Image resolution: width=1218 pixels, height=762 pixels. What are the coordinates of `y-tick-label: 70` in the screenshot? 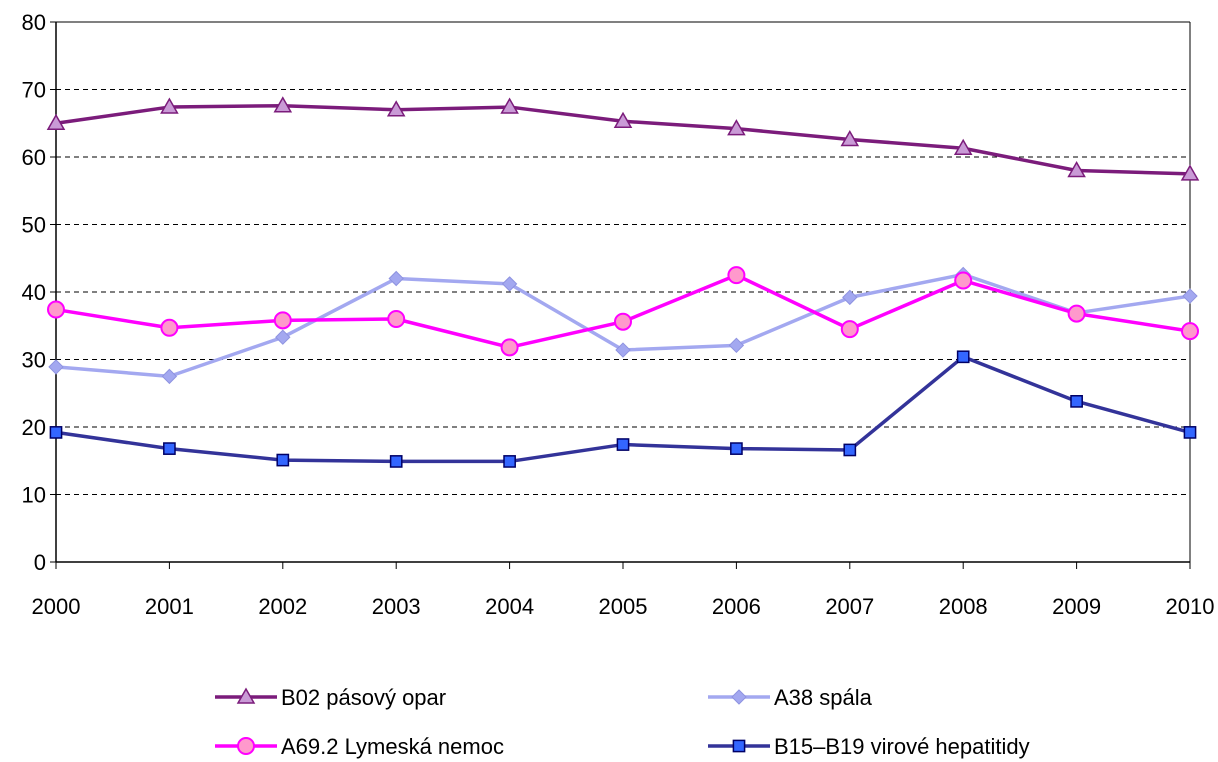 It's located at (34, 90).